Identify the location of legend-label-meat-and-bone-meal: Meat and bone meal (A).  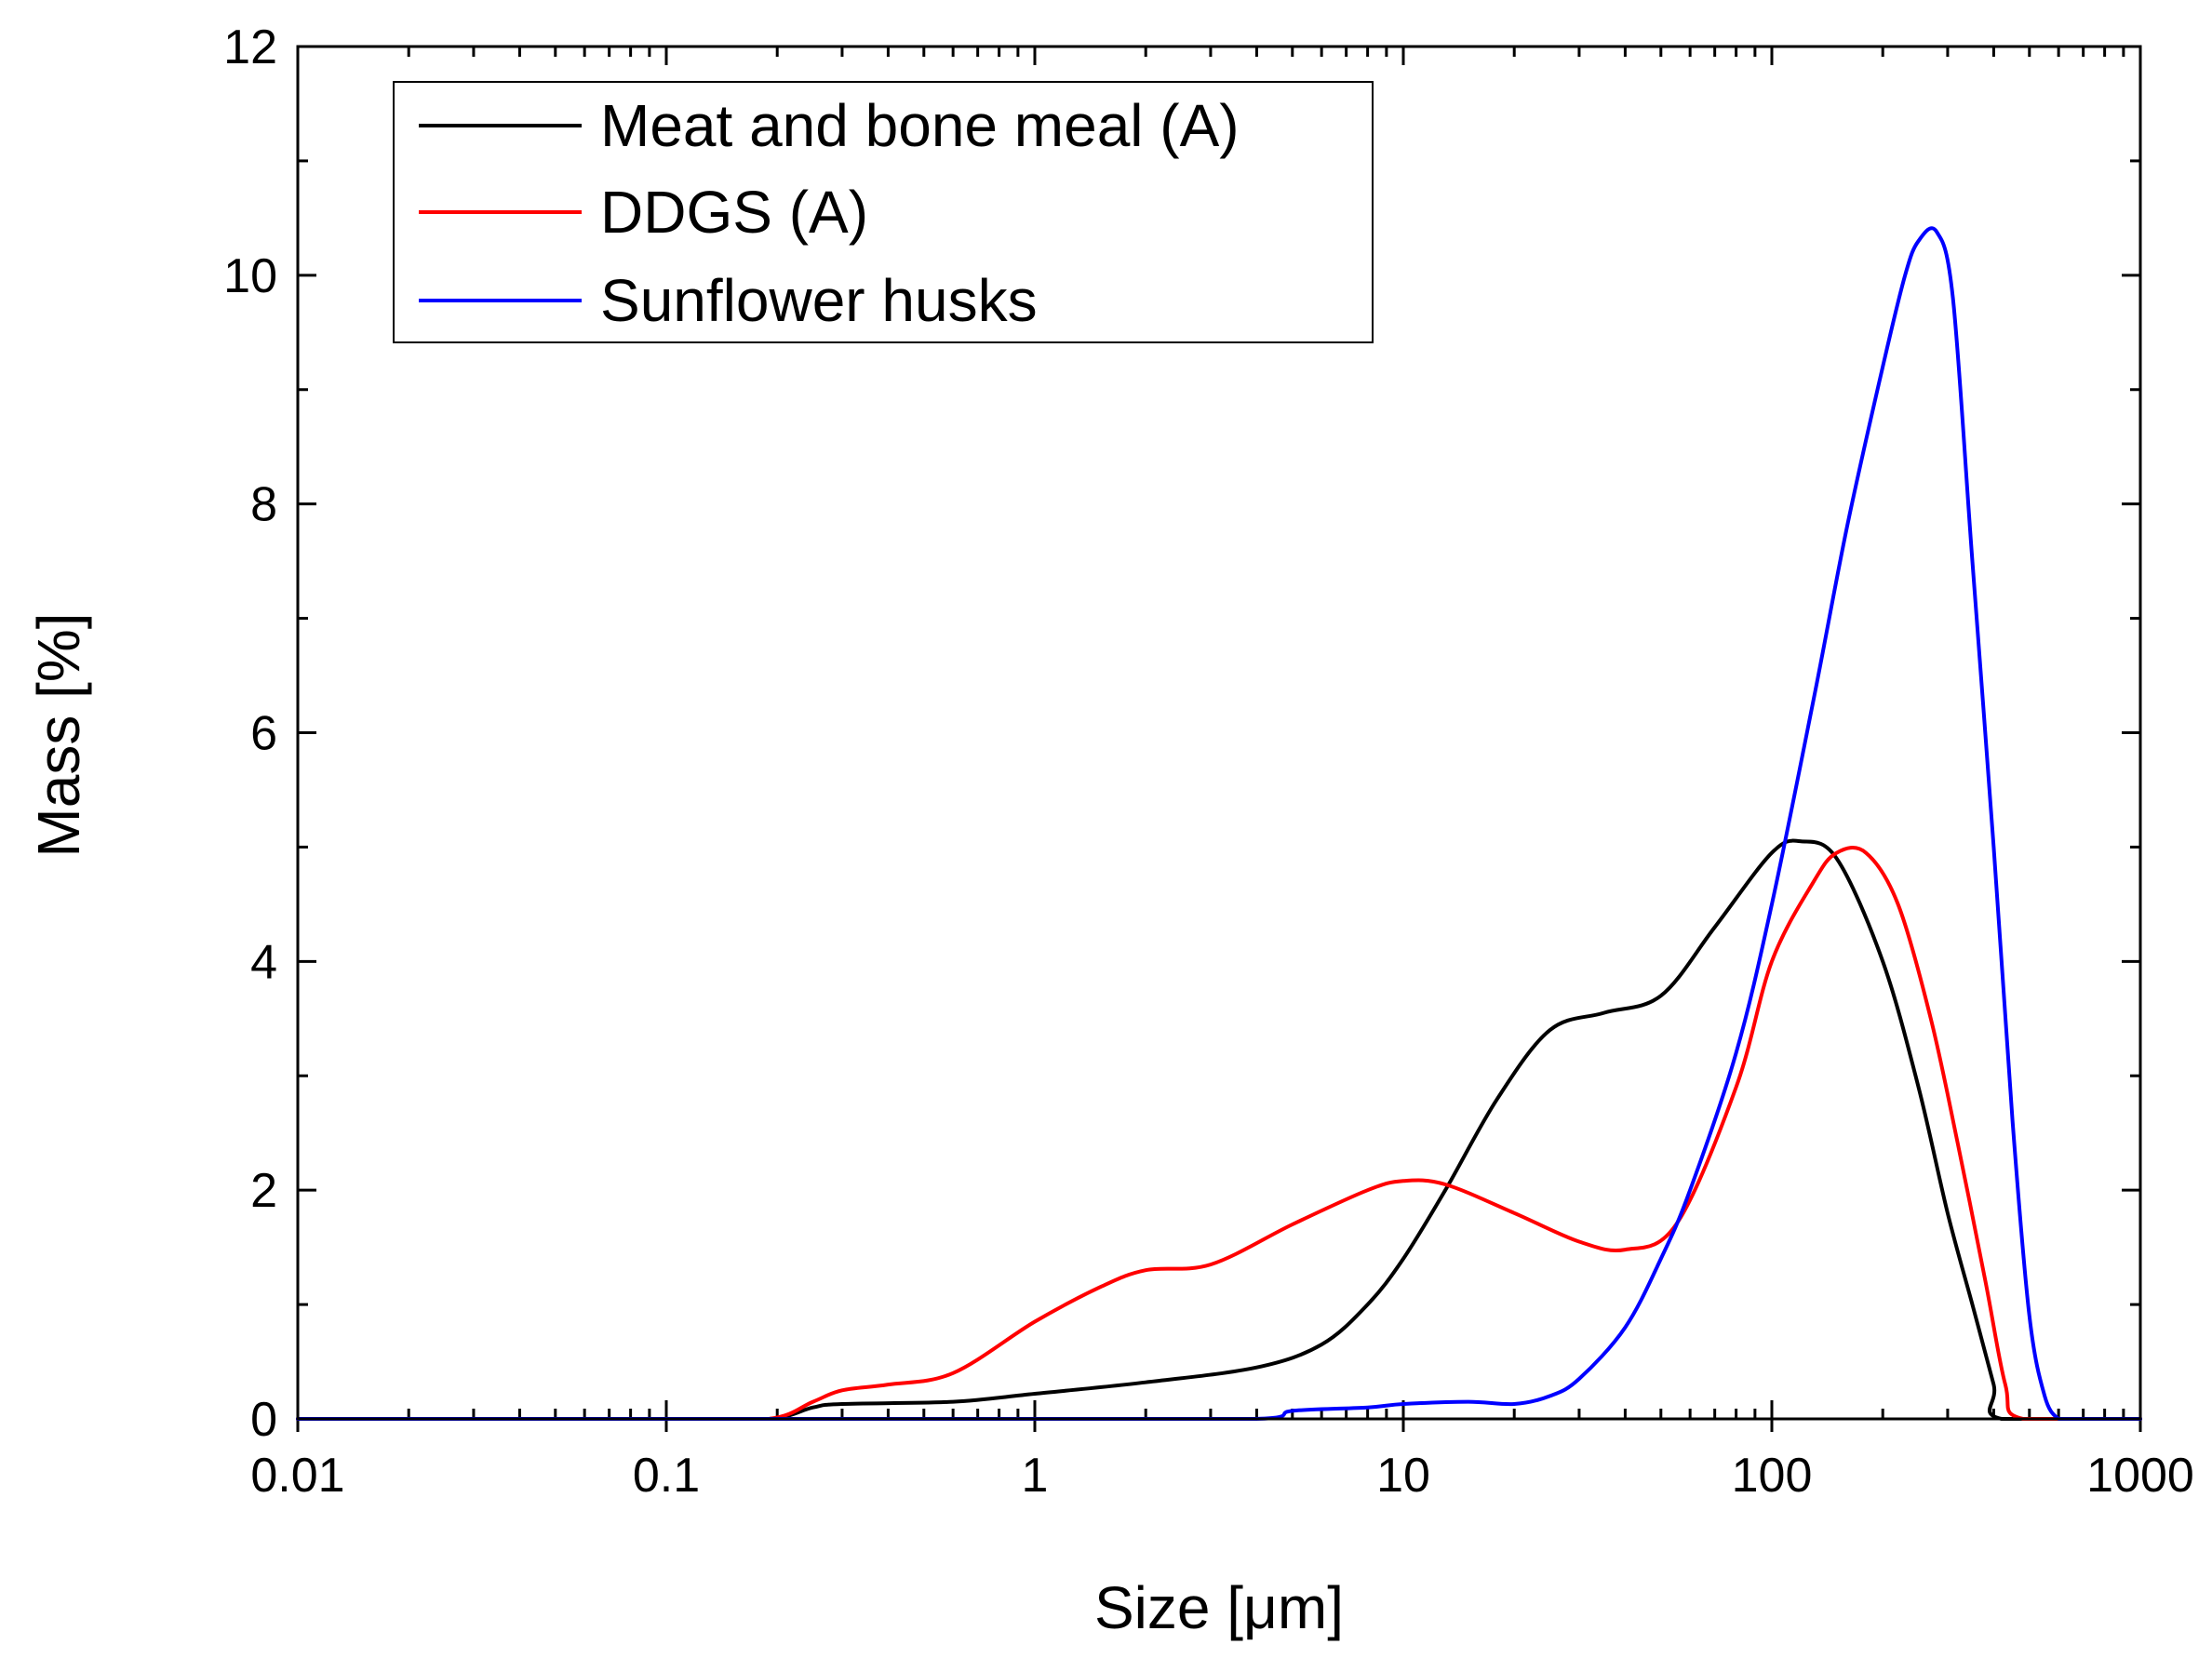
(920, 125).